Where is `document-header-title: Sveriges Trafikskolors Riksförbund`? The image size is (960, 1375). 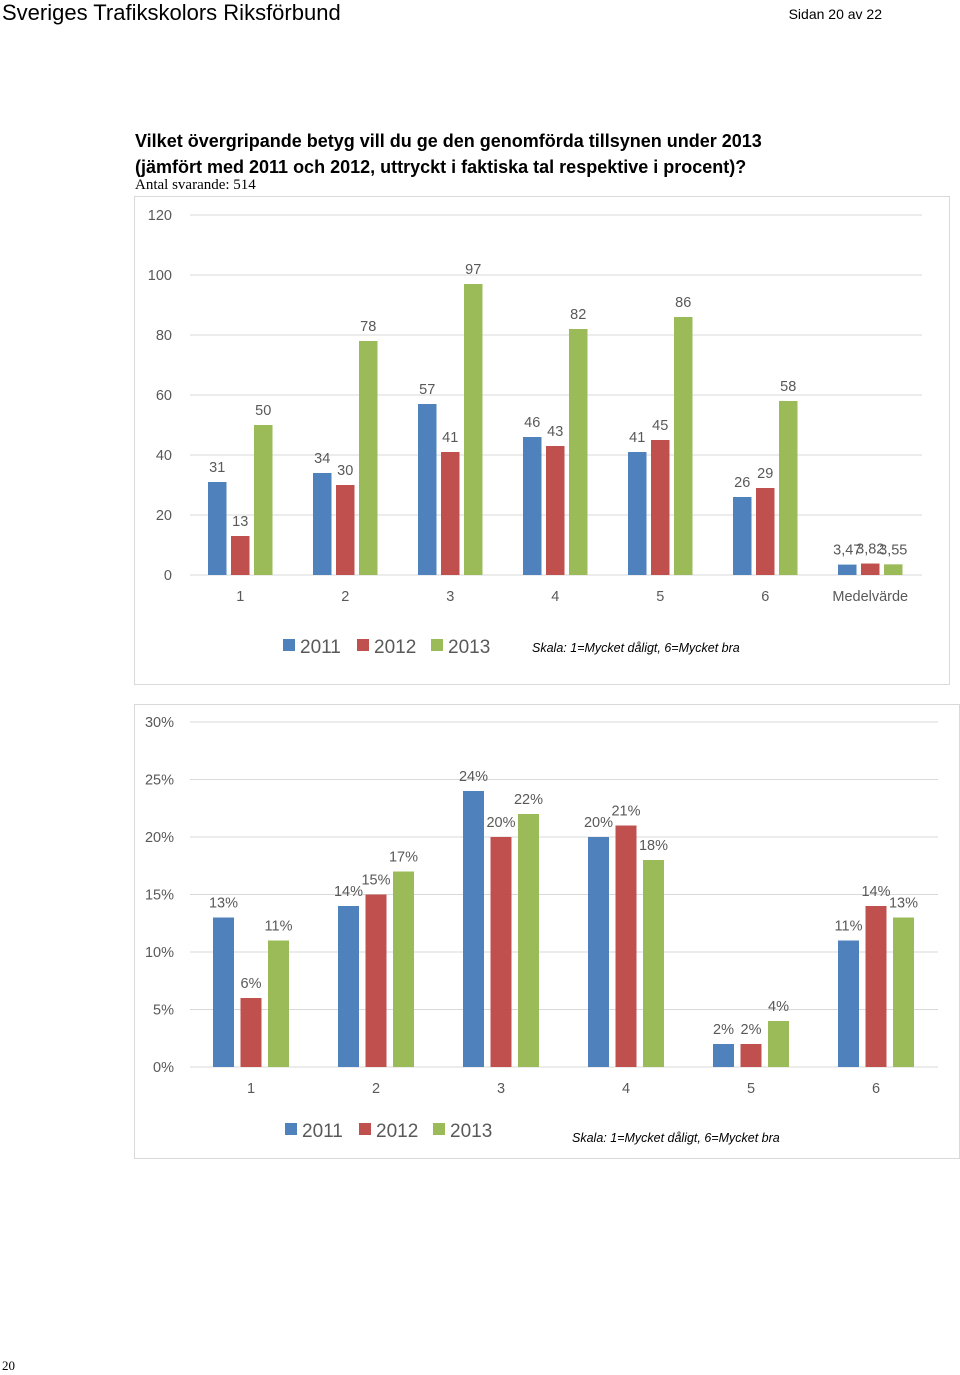 document-header-title: Sveriges Trafikskolors Riksförbund is located at coordinates (171, 12).